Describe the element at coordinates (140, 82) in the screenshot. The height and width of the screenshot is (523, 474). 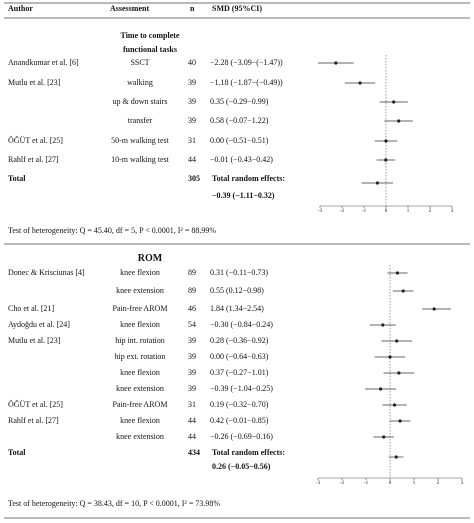
I see `assessment: walking` at that location.